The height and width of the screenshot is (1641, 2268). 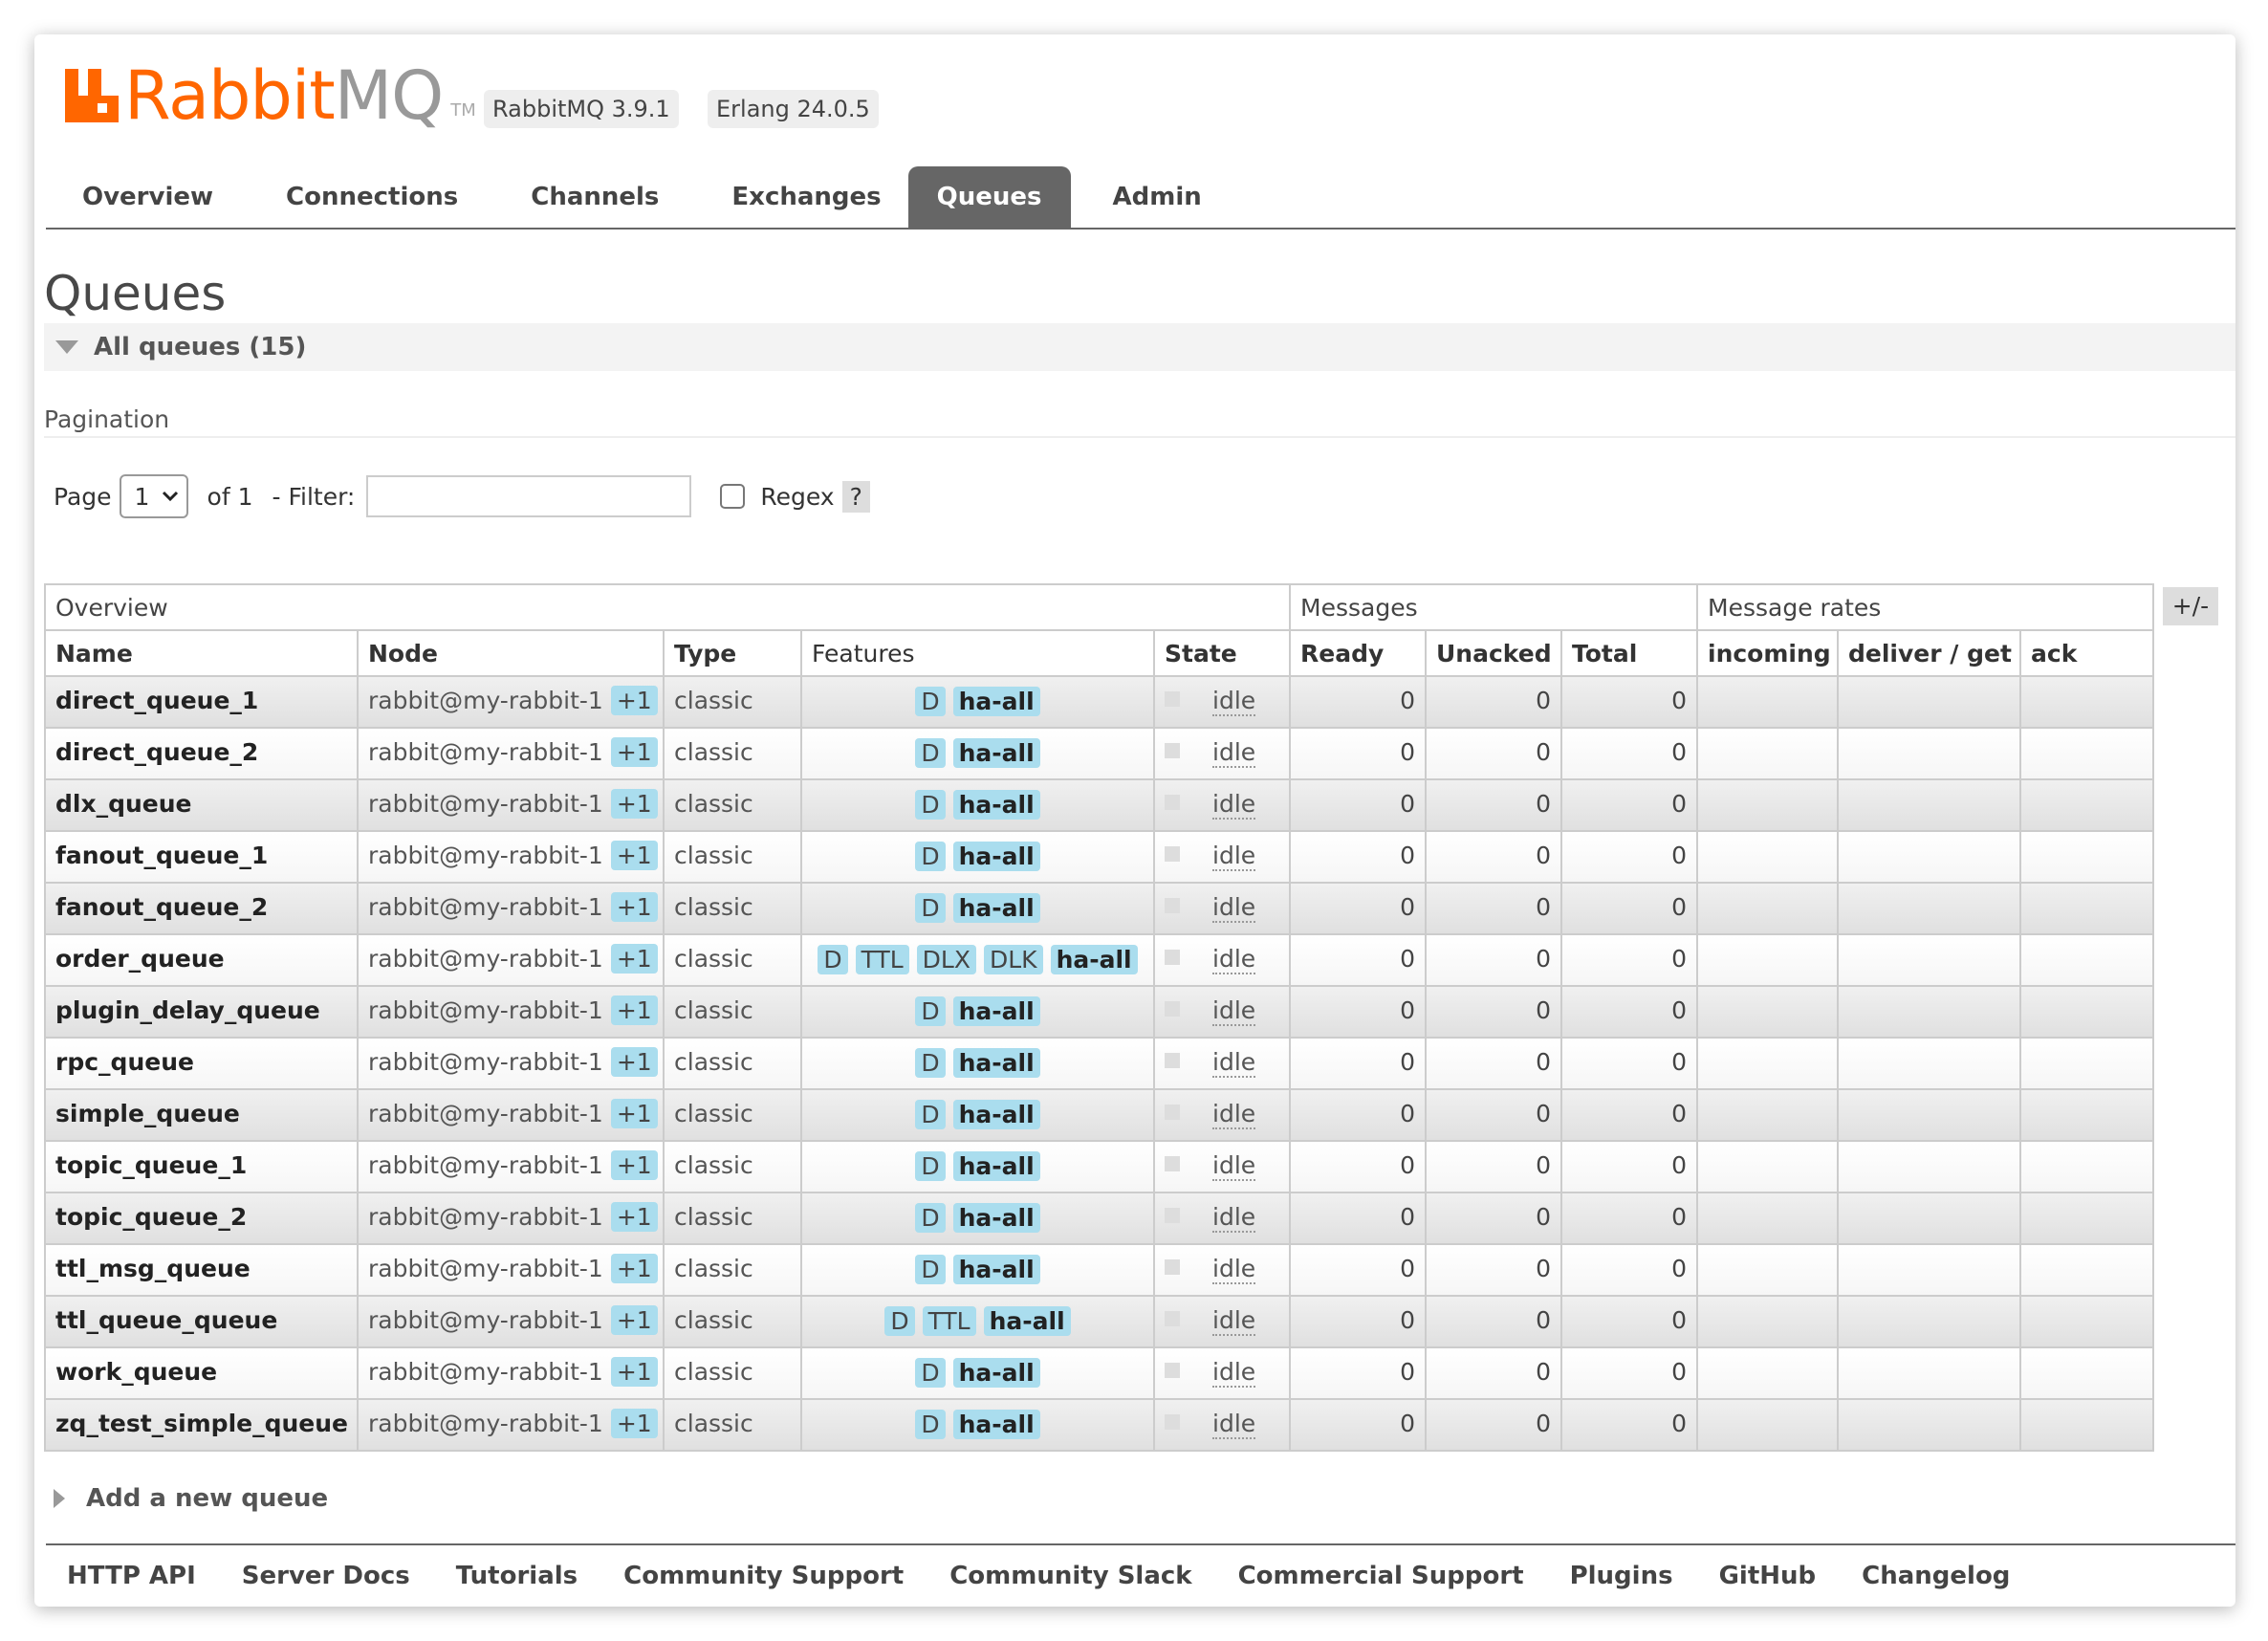 What do you see at coordinates (202, 702) in the screenshot?
I see `queue-name-link: direct_queue_1` at bounding box center [202, 702].